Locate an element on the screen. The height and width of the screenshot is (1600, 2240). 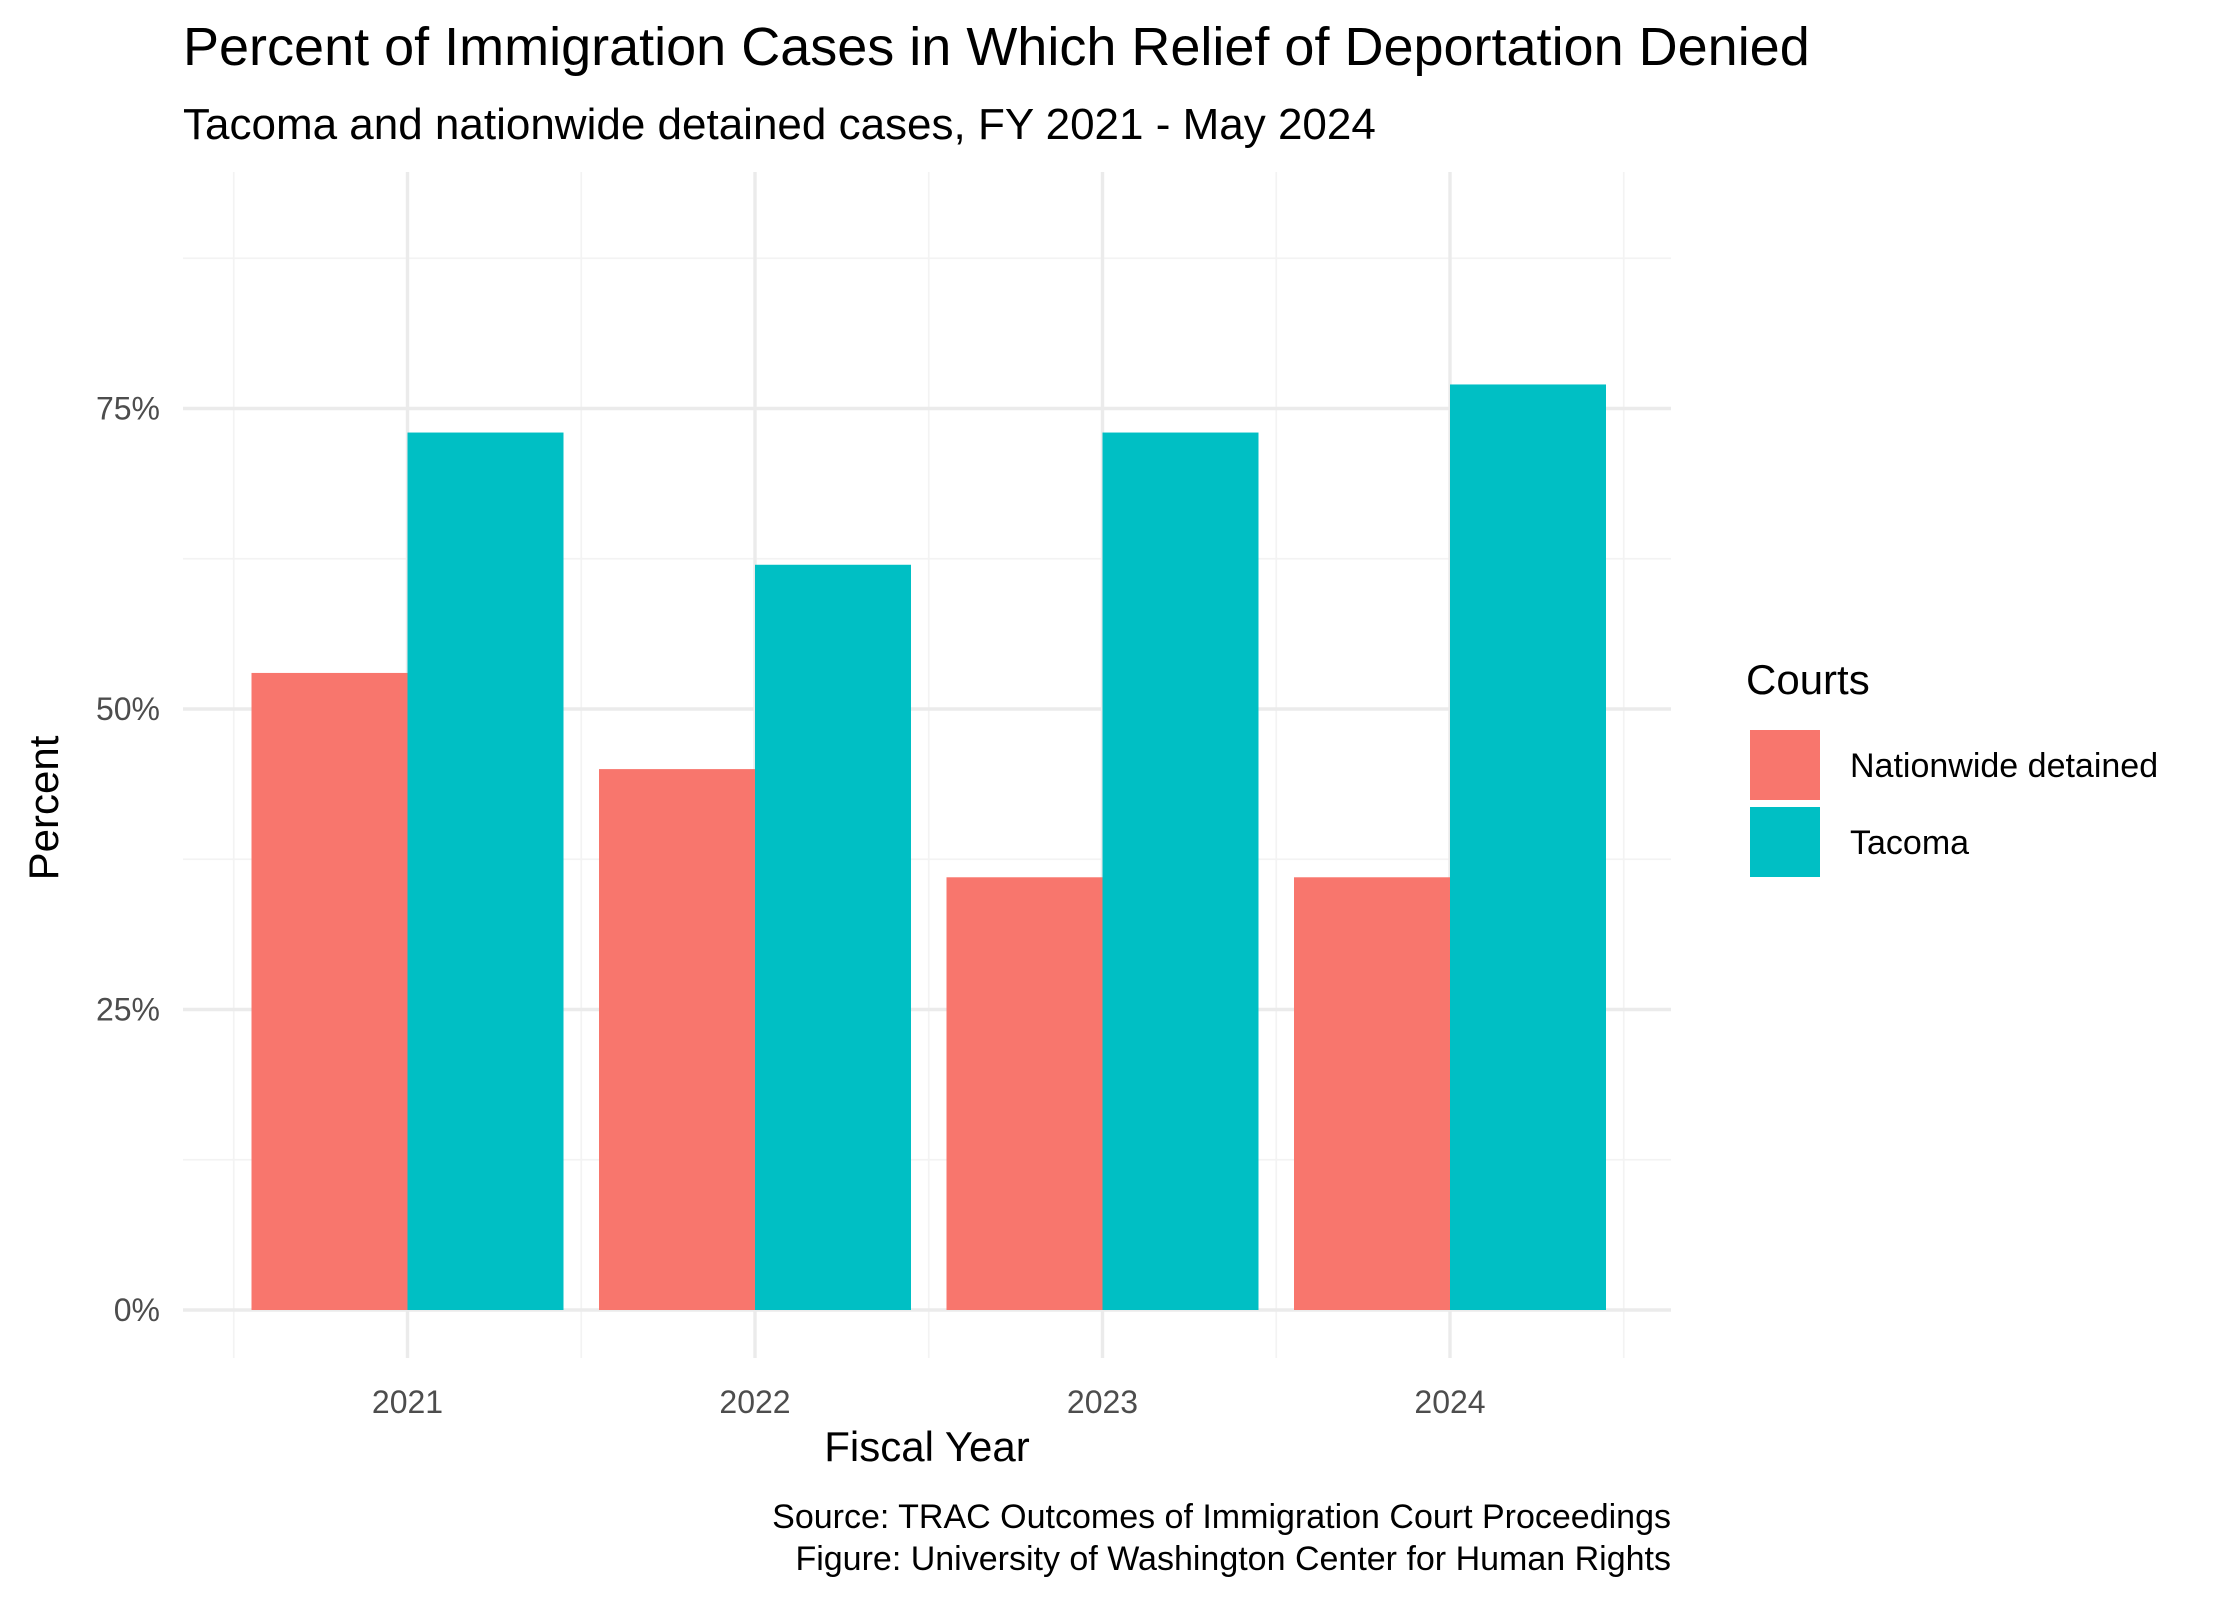
bar-tacoma-2024 is located at coordinates (1528, 847).